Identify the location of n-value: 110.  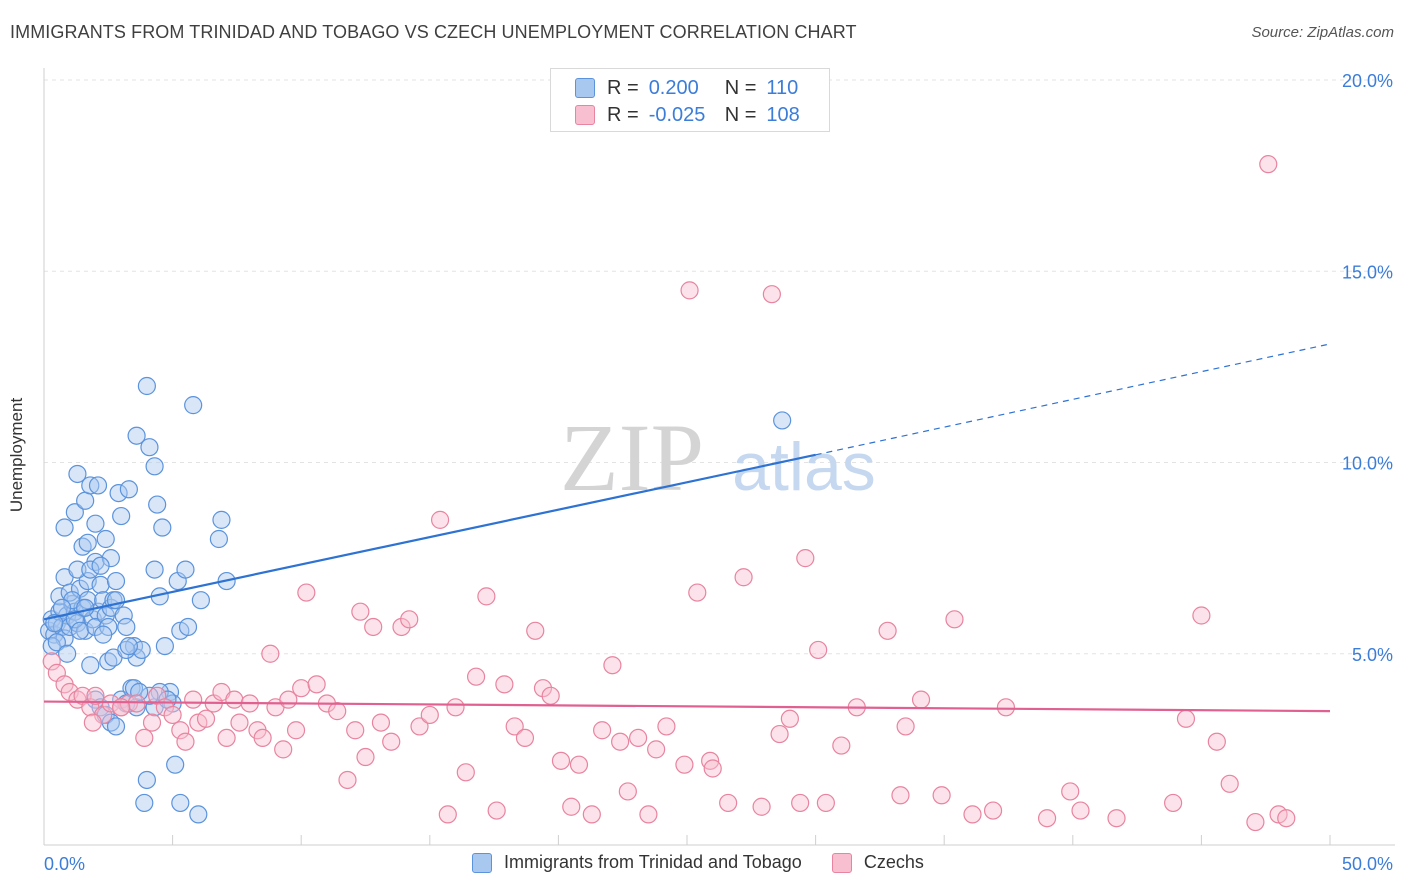
(782, 87).